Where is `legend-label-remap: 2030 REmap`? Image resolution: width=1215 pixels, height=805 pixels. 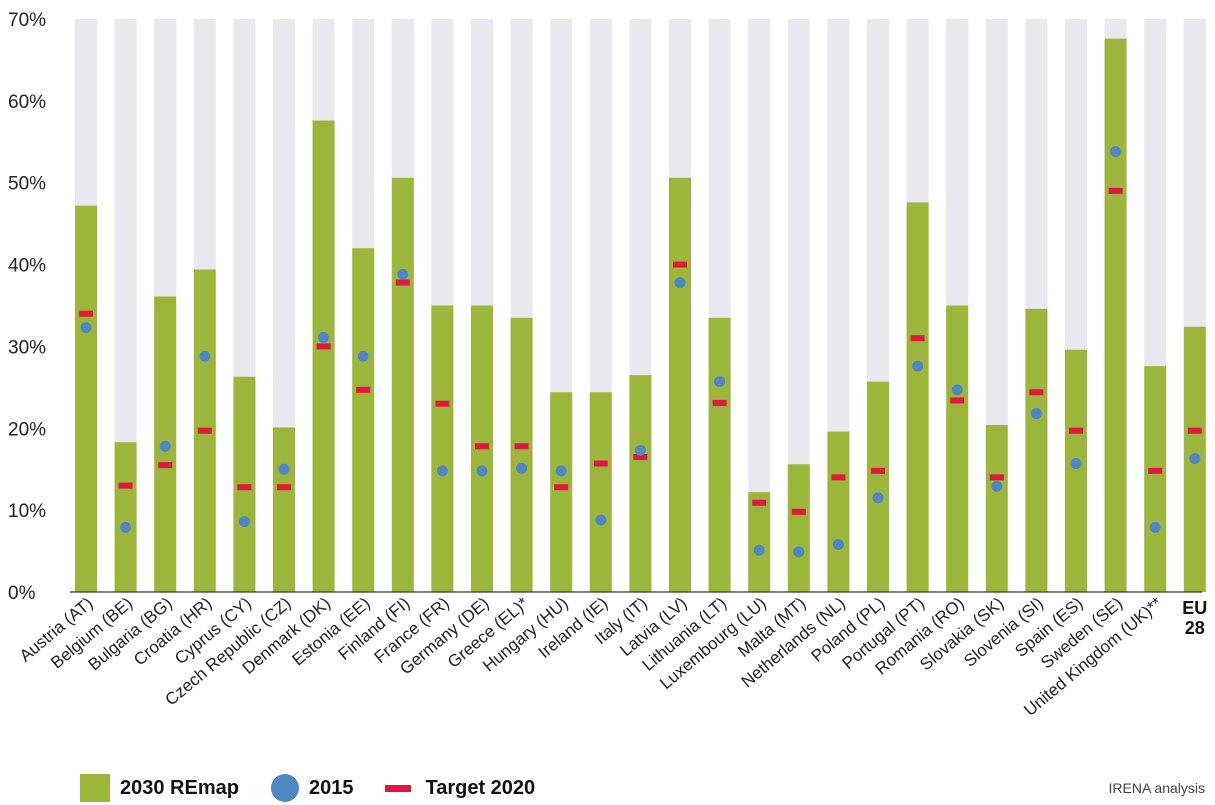
legend-label-remap: 2030 REmap is located at coordinates (179, 787).